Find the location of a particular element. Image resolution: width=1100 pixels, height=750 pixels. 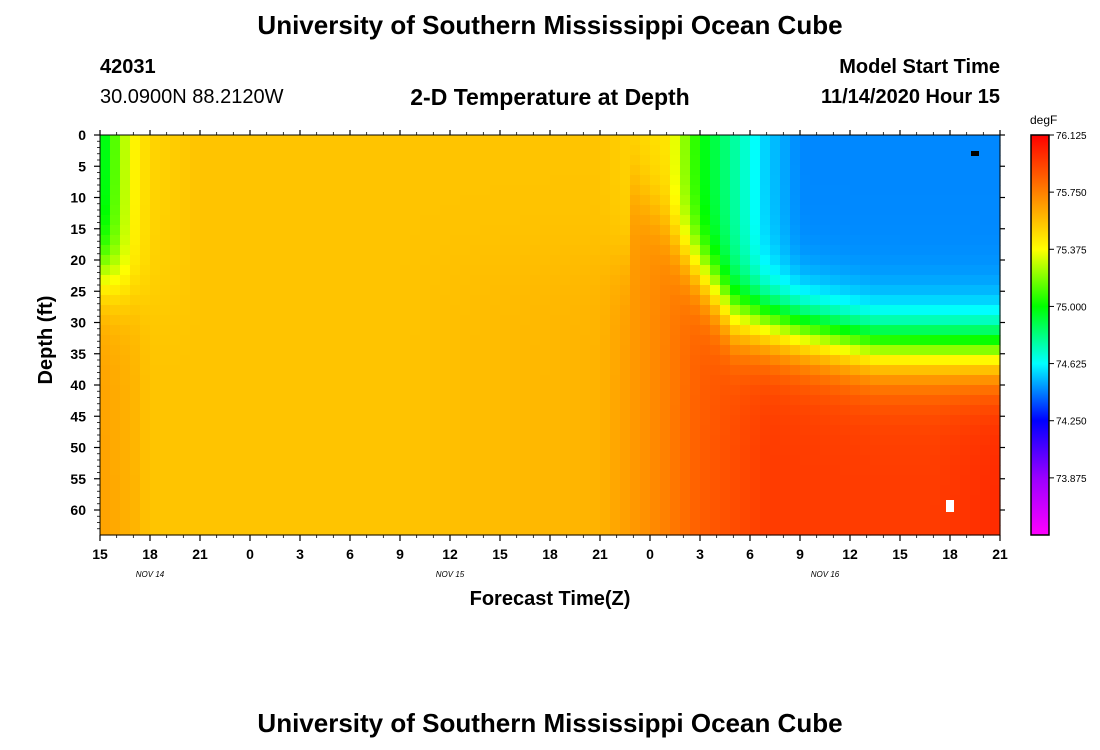

y-tick-label: 25 is located at coordinates (78, 291).